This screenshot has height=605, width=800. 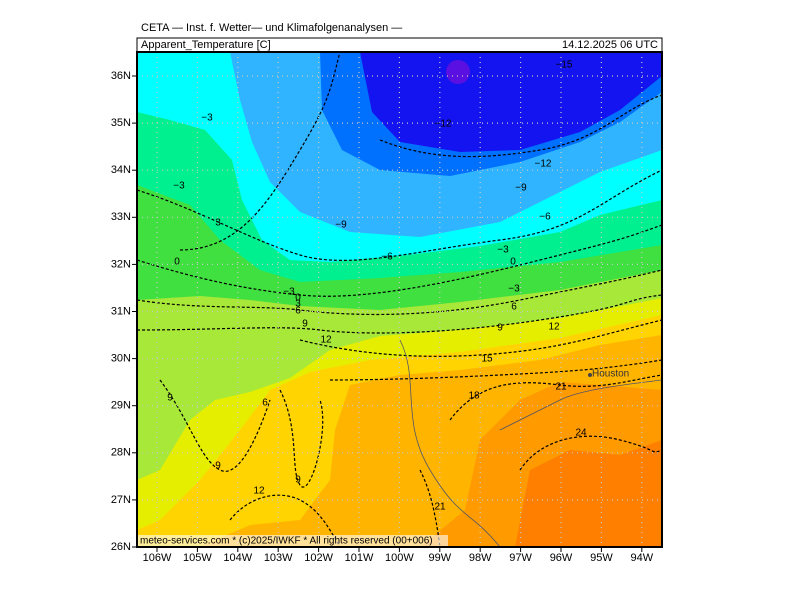 What do you see at coordinates (121, 76) in the screenshot?
I see `lat-label: 36N` at bounding box center [121, 76].